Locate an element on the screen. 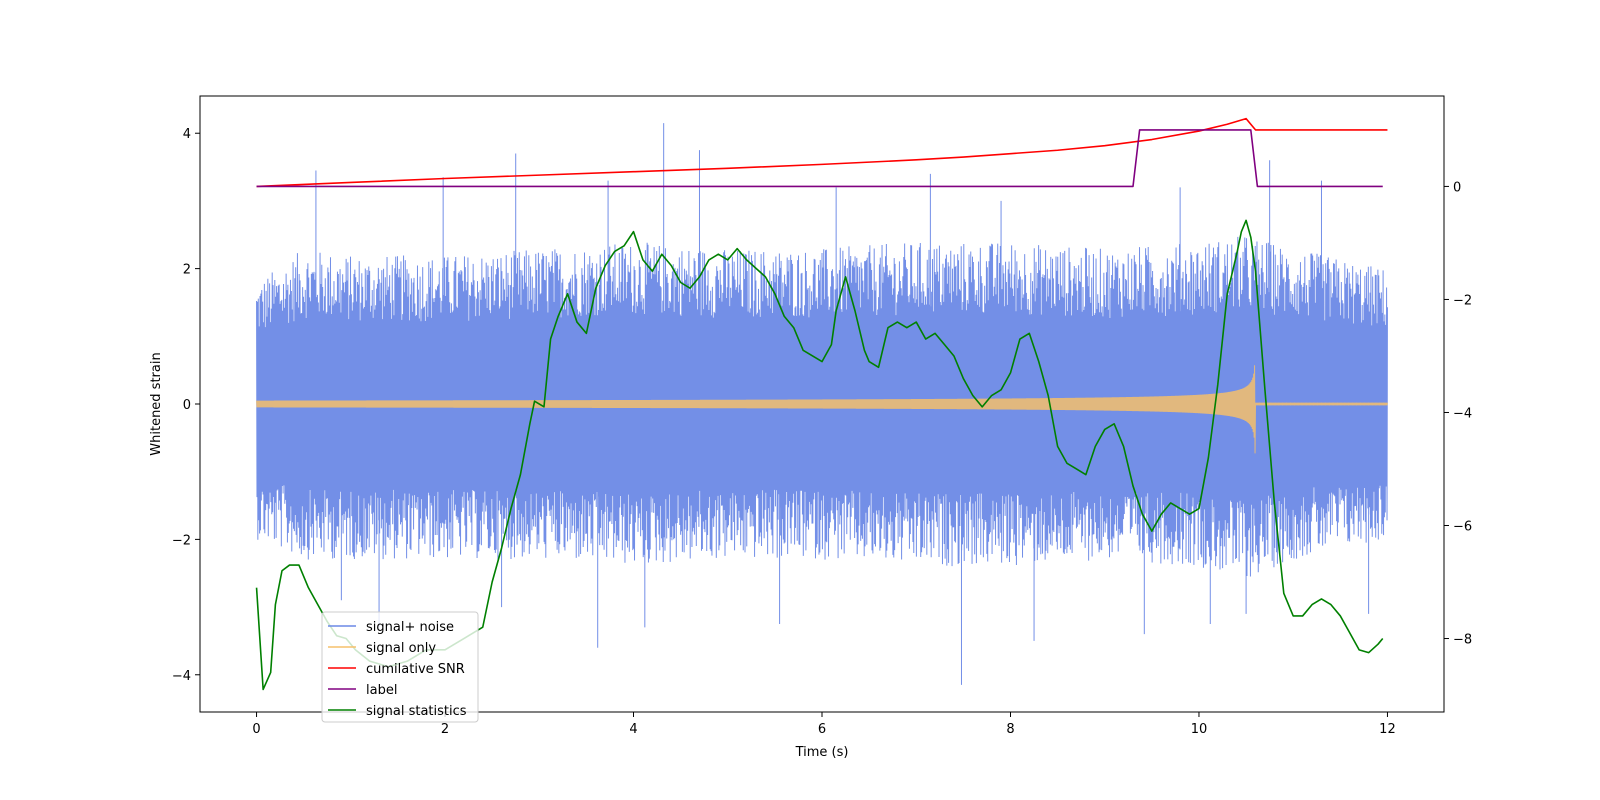 The height and width of the screenshot is (800, 1600). y2-tick-label: −2 is located at coordinates (1462, 300).